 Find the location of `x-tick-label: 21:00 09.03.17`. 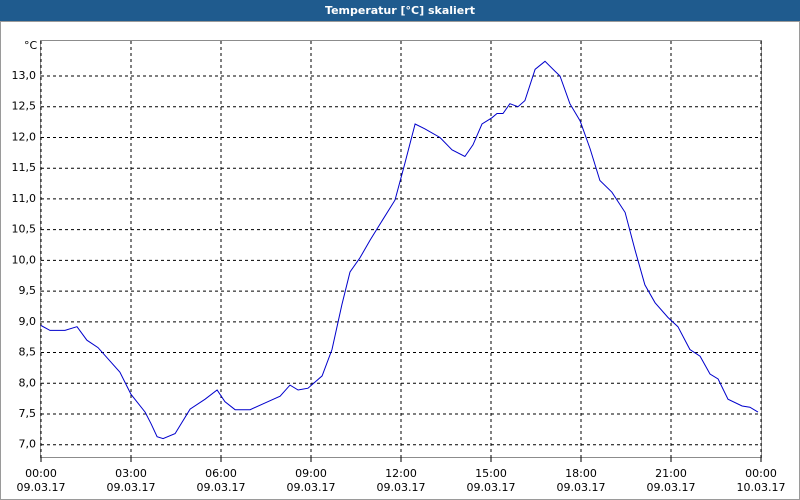

x-tick-label: 21:00 09.03.17 is located at coordinates (671, 480).